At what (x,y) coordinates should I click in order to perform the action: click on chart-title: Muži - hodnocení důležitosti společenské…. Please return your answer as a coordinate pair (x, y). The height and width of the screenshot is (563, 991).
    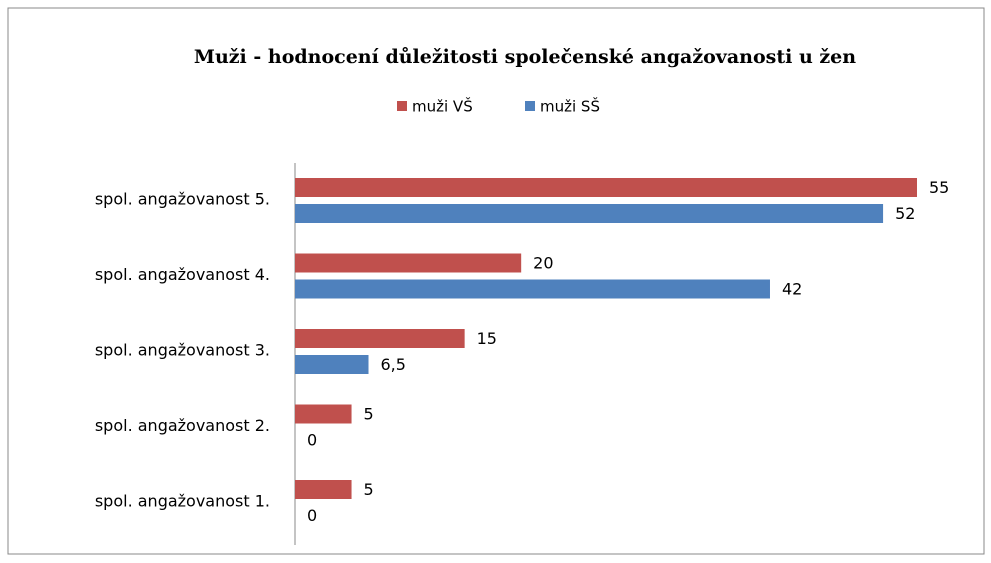
    Looking at the image, I should click on (525, 57).